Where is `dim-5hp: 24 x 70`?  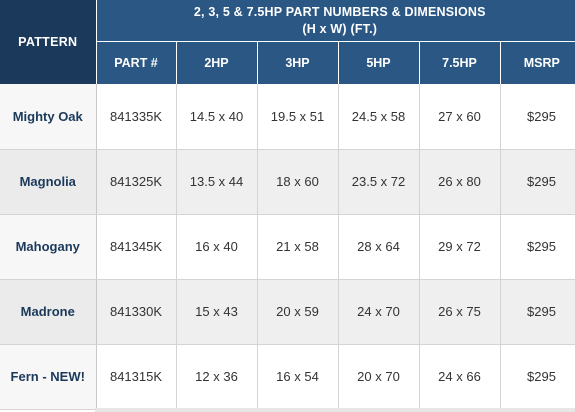 dim-5hp: 24 x 70 is located at coordinates (378, 311).